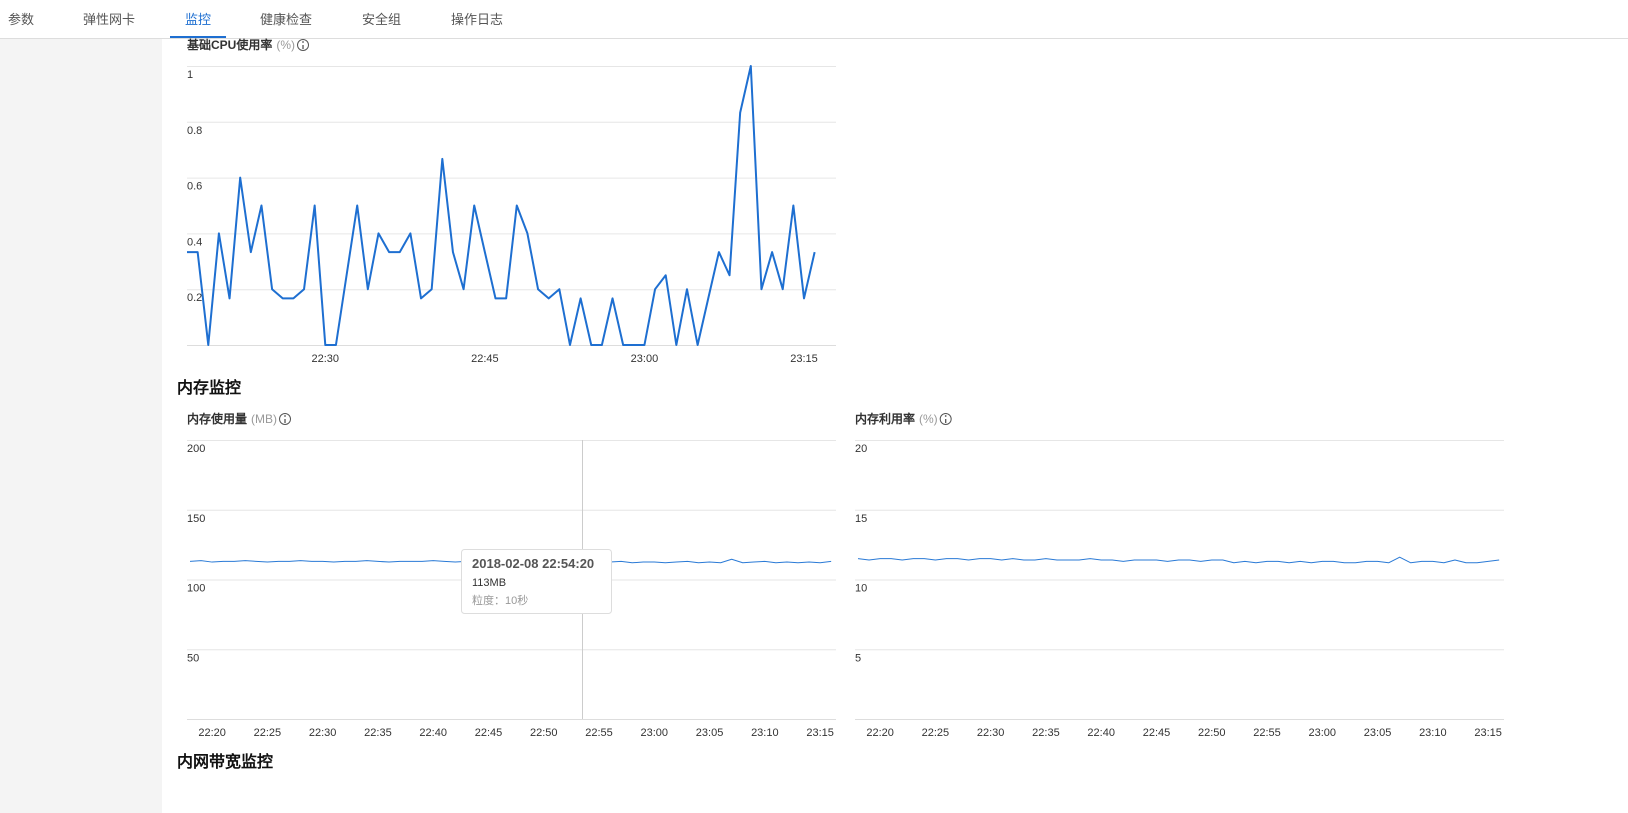 The image size is (1628, 813). Describe the element at coordinates (225, 761) in the screenshot. I see `section-title: 内网带宽监控` at that location.